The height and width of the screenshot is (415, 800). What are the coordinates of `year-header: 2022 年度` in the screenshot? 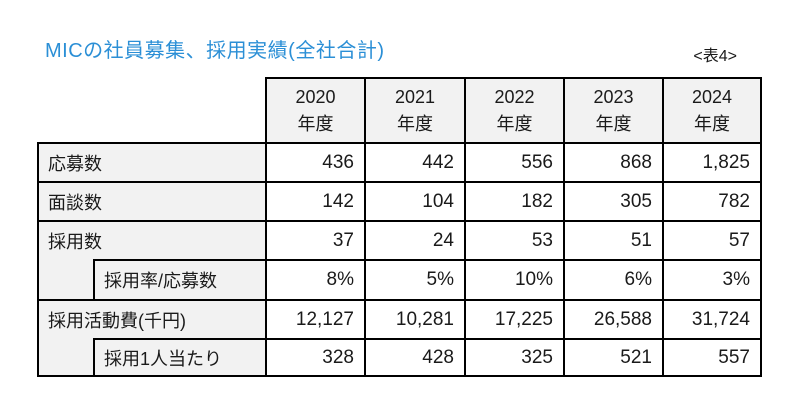 It's located at (513, 109).